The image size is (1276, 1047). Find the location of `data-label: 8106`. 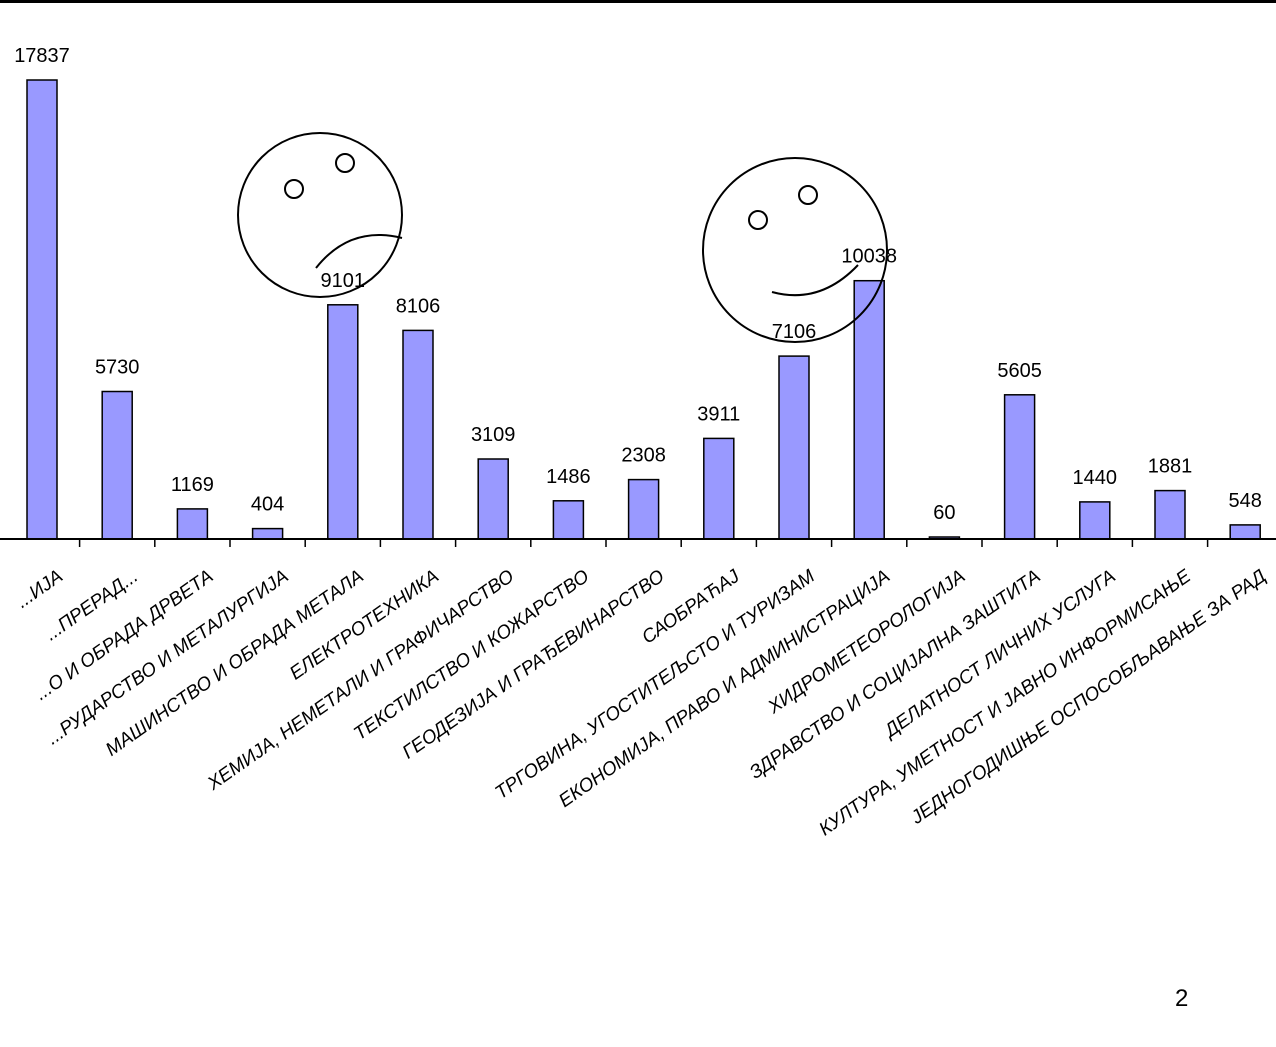

data-label: 8106 is located at coordinates (418, 306).